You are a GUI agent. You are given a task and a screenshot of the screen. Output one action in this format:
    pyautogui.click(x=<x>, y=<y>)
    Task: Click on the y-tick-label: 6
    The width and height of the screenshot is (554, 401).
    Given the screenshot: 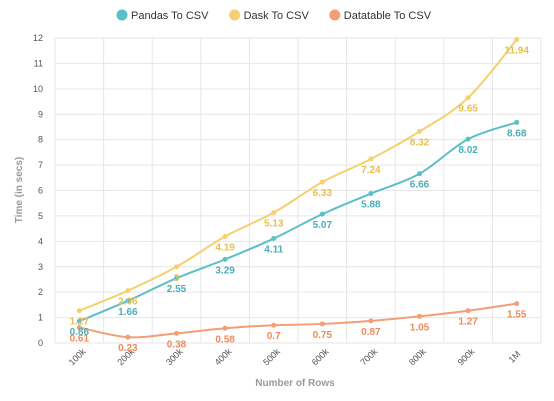 What is the action you would take?
    pyautogui.click(x=40, y=191)
    